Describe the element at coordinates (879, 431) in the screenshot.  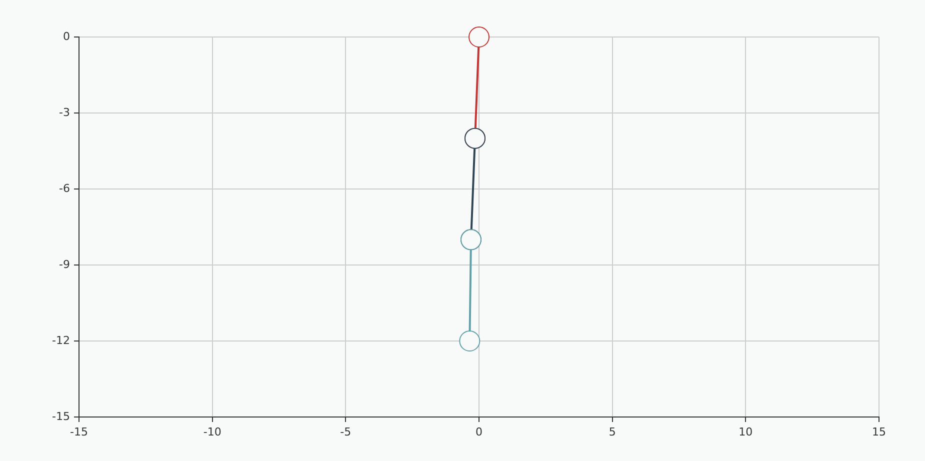
I see `x-tick-label: 15` at that location.